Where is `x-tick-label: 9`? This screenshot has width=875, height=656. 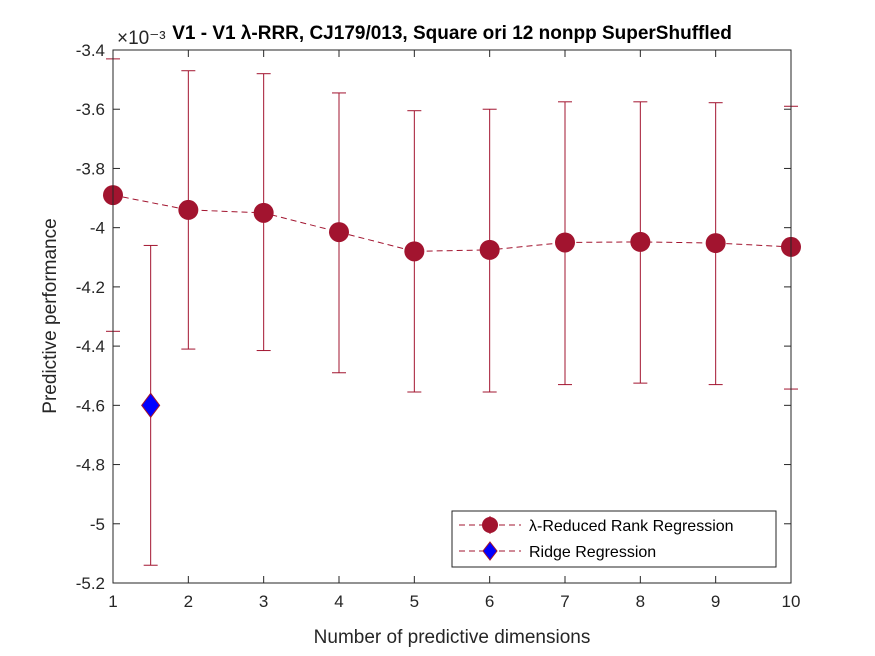
x-tick-label: 9 is located at coordinates (715, 601).